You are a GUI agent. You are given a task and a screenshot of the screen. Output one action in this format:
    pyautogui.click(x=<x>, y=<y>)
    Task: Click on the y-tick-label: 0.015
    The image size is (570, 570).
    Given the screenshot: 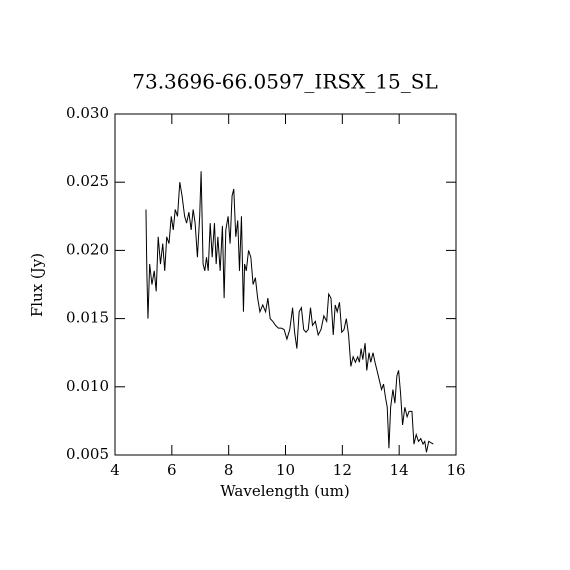 What is the action you would take?
    pyautogui.click(x=87, y=318)
    